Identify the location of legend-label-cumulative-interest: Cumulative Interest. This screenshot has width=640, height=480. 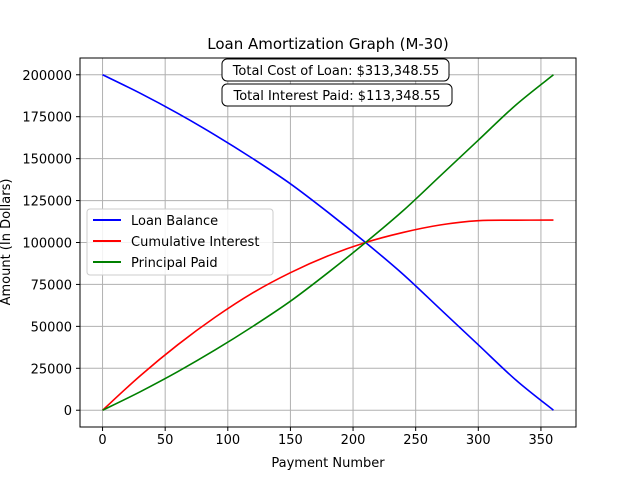
(195, 242).